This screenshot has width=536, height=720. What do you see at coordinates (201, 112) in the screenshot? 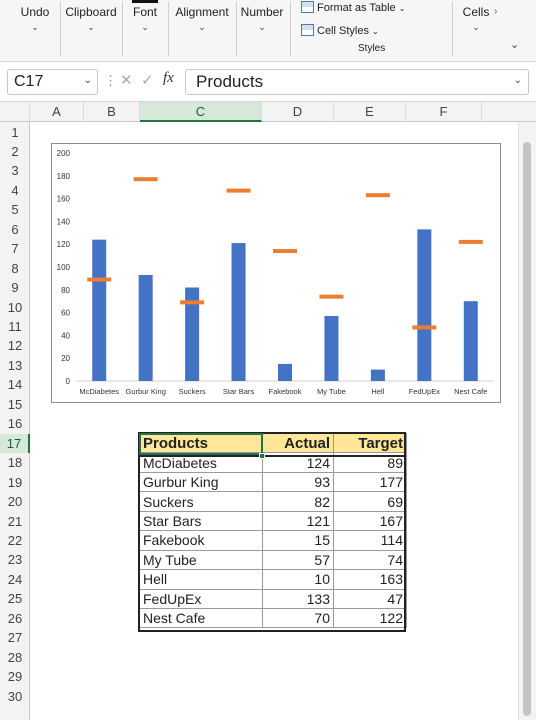
I see `column-header-c: C` at bounding box center [201, 112].